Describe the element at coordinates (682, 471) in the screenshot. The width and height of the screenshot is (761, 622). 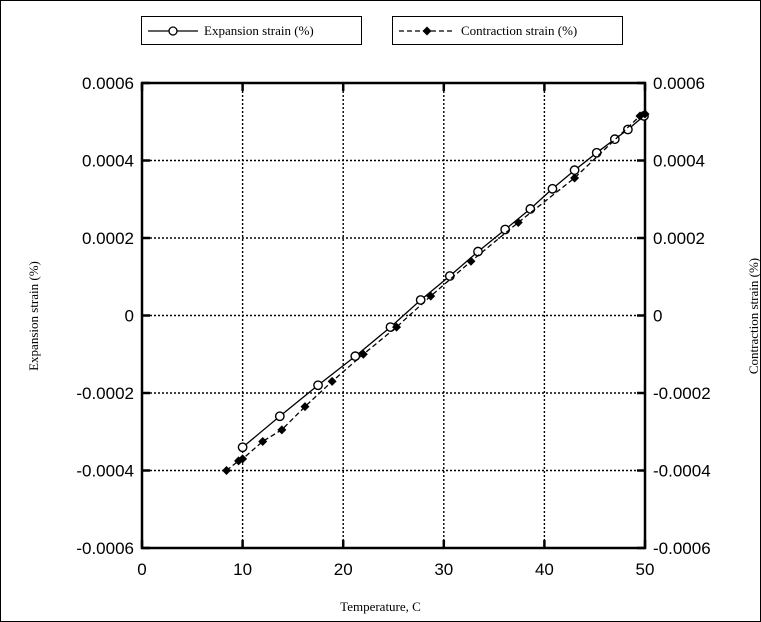
I see `y-tick-label-right: -0.0004` at that location.